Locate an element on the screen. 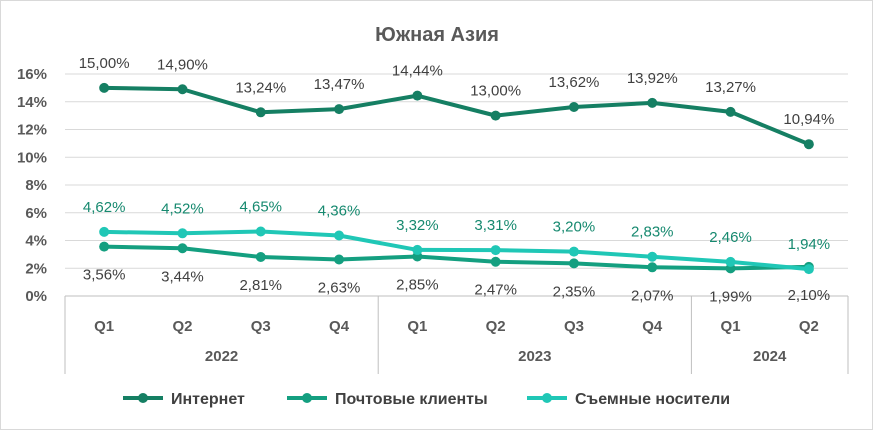 This screenshot has width=873, height=430. data-label: 4,62% is located at coordinates (104, 207).